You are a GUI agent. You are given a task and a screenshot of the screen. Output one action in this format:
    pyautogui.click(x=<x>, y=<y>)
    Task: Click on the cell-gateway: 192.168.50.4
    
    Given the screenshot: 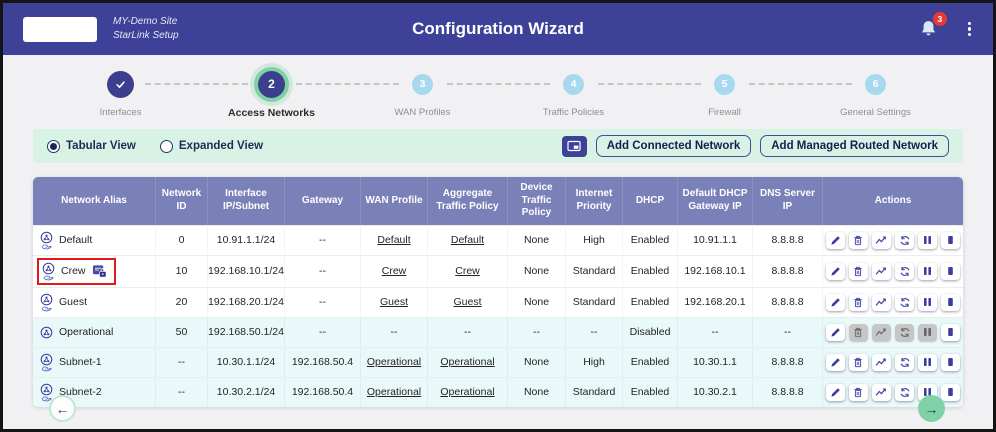 What is the action you would take?
    pyautogui.click(x=323, y=392)
    